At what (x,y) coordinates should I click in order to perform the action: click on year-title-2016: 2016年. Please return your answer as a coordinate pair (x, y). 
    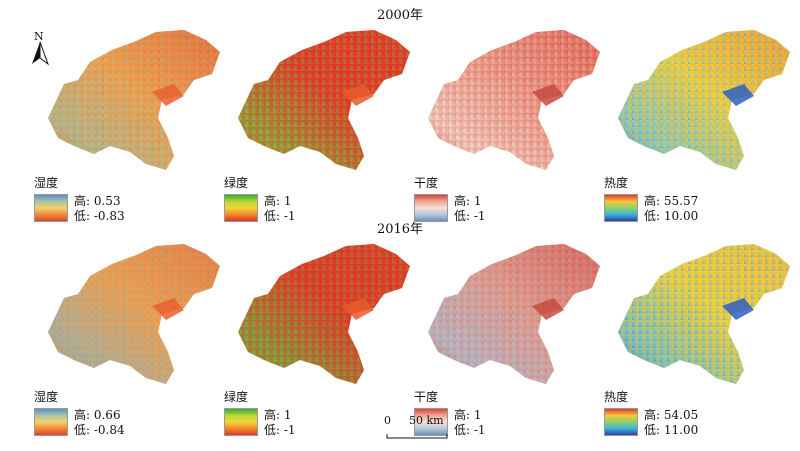
    Looking at the image, I should click on (400, 229).